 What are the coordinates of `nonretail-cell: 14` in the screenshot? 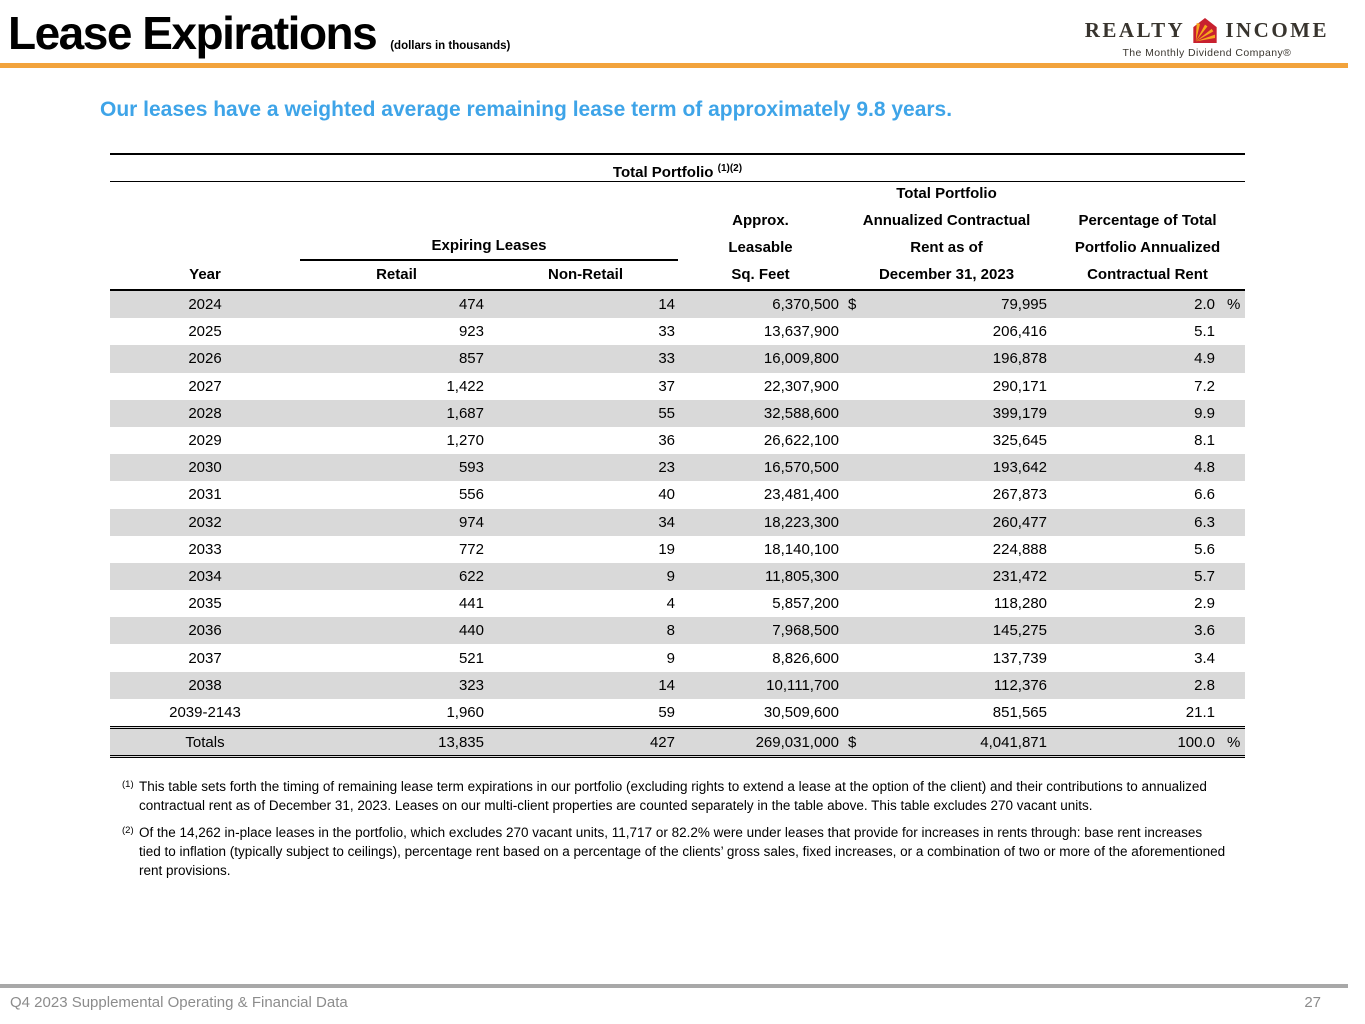 It's located at (666, 685).